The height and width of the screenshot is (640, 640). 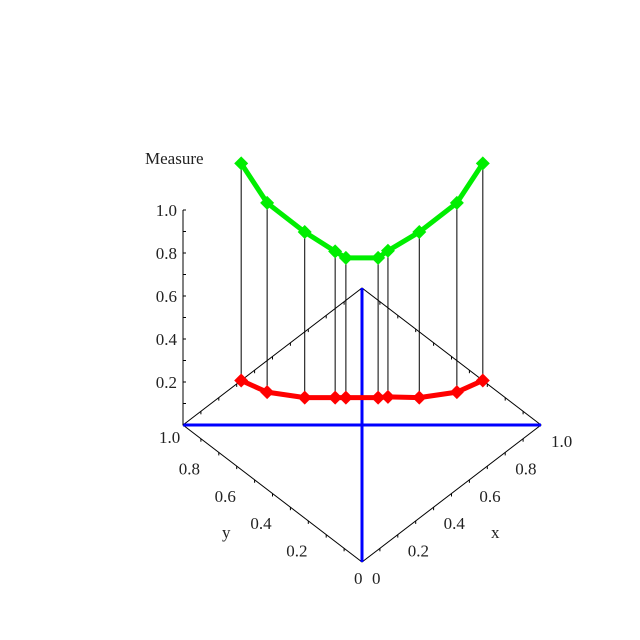 I want to click on y-tick-label: 0, so click(x=358, y=578).